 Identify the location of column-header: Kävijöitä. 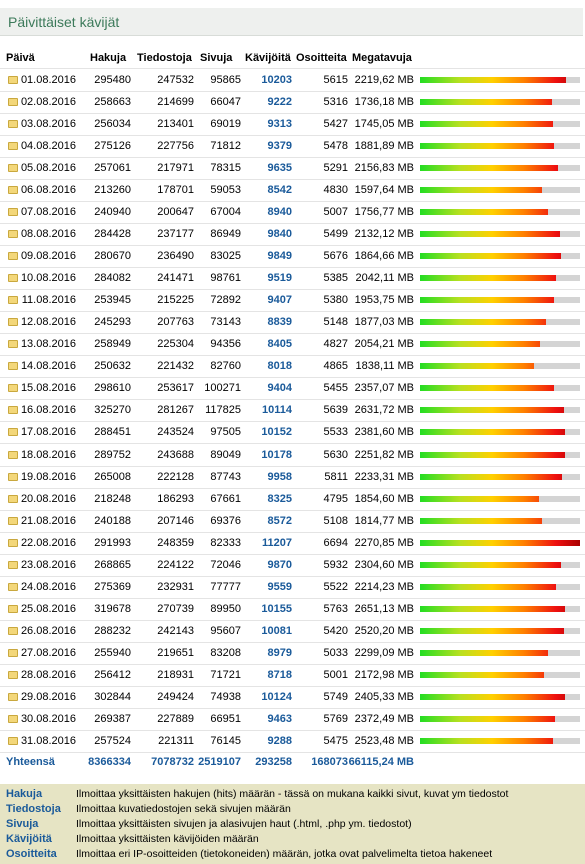
(268, 58).